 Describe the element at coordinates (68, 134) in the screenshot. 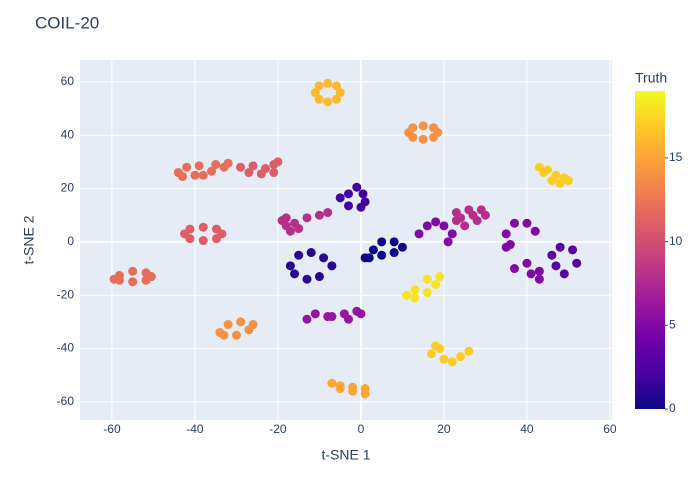

I see `y-tick-label: 40` at that location.